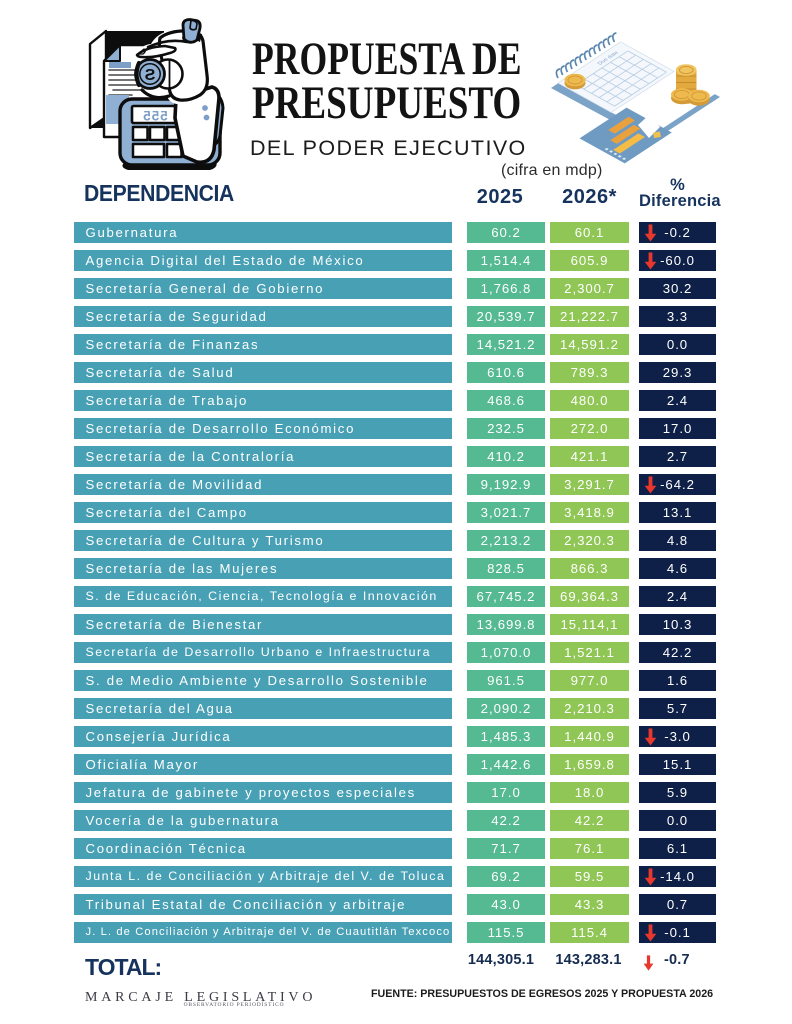 Image resolution: width=792 pixels, height=1024 pixels. I want to click on svg-text: S, so click(149, 75).